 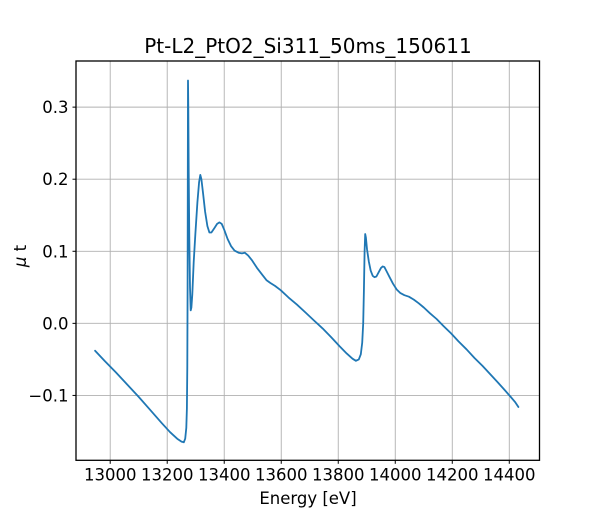 I want to click on y-tick-label: 0.0, so click(x=55, y=323).